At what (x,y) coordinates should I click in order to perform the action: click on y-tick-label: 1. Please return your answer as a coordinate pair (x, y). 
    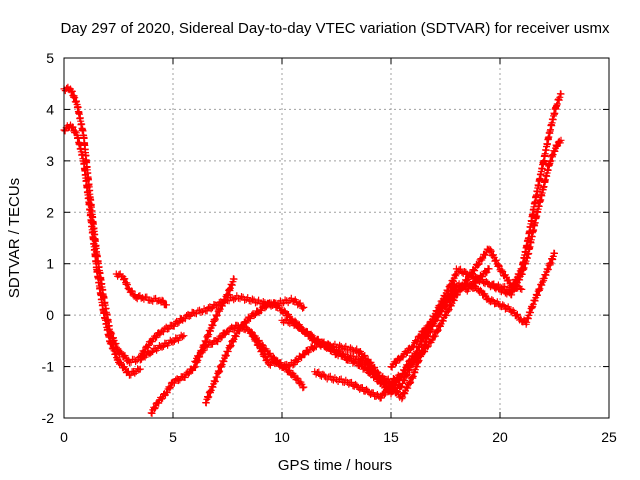
    Looking at the image, I should click on (50, 264).